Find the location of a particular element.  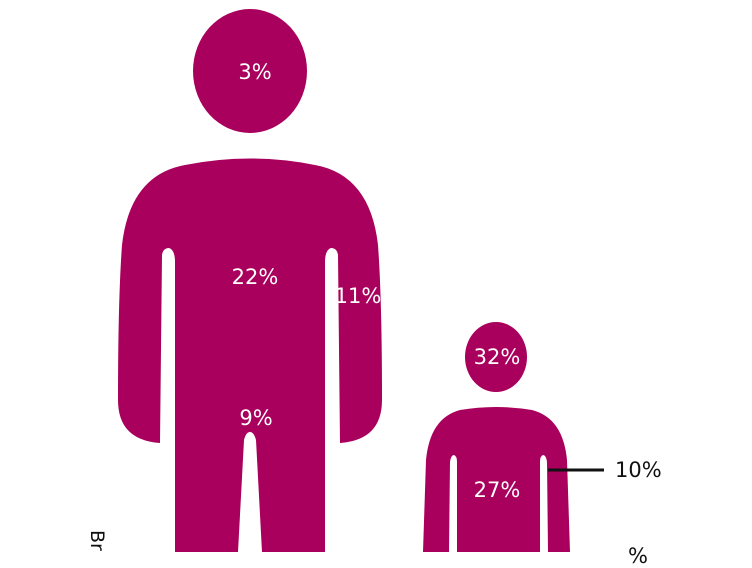

child-arm-label: 10% is located at coordinates (638, 470).